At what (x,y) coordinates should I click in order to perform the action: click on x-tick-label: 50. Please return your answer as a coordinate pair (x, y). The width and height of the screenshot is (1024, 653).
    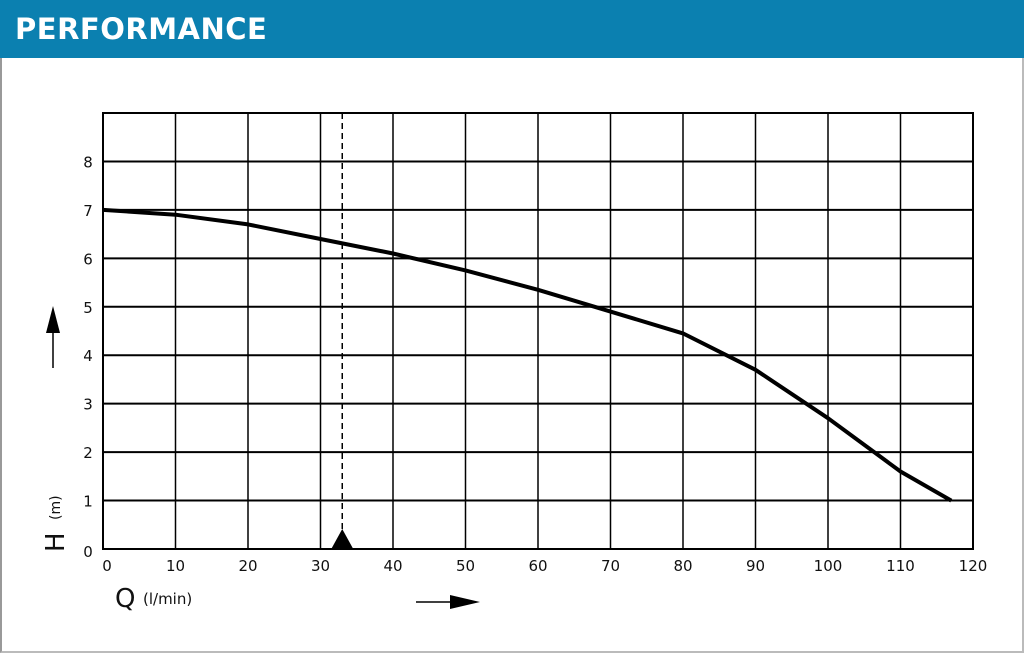
    Looking at the image, I should click on (465, 566).